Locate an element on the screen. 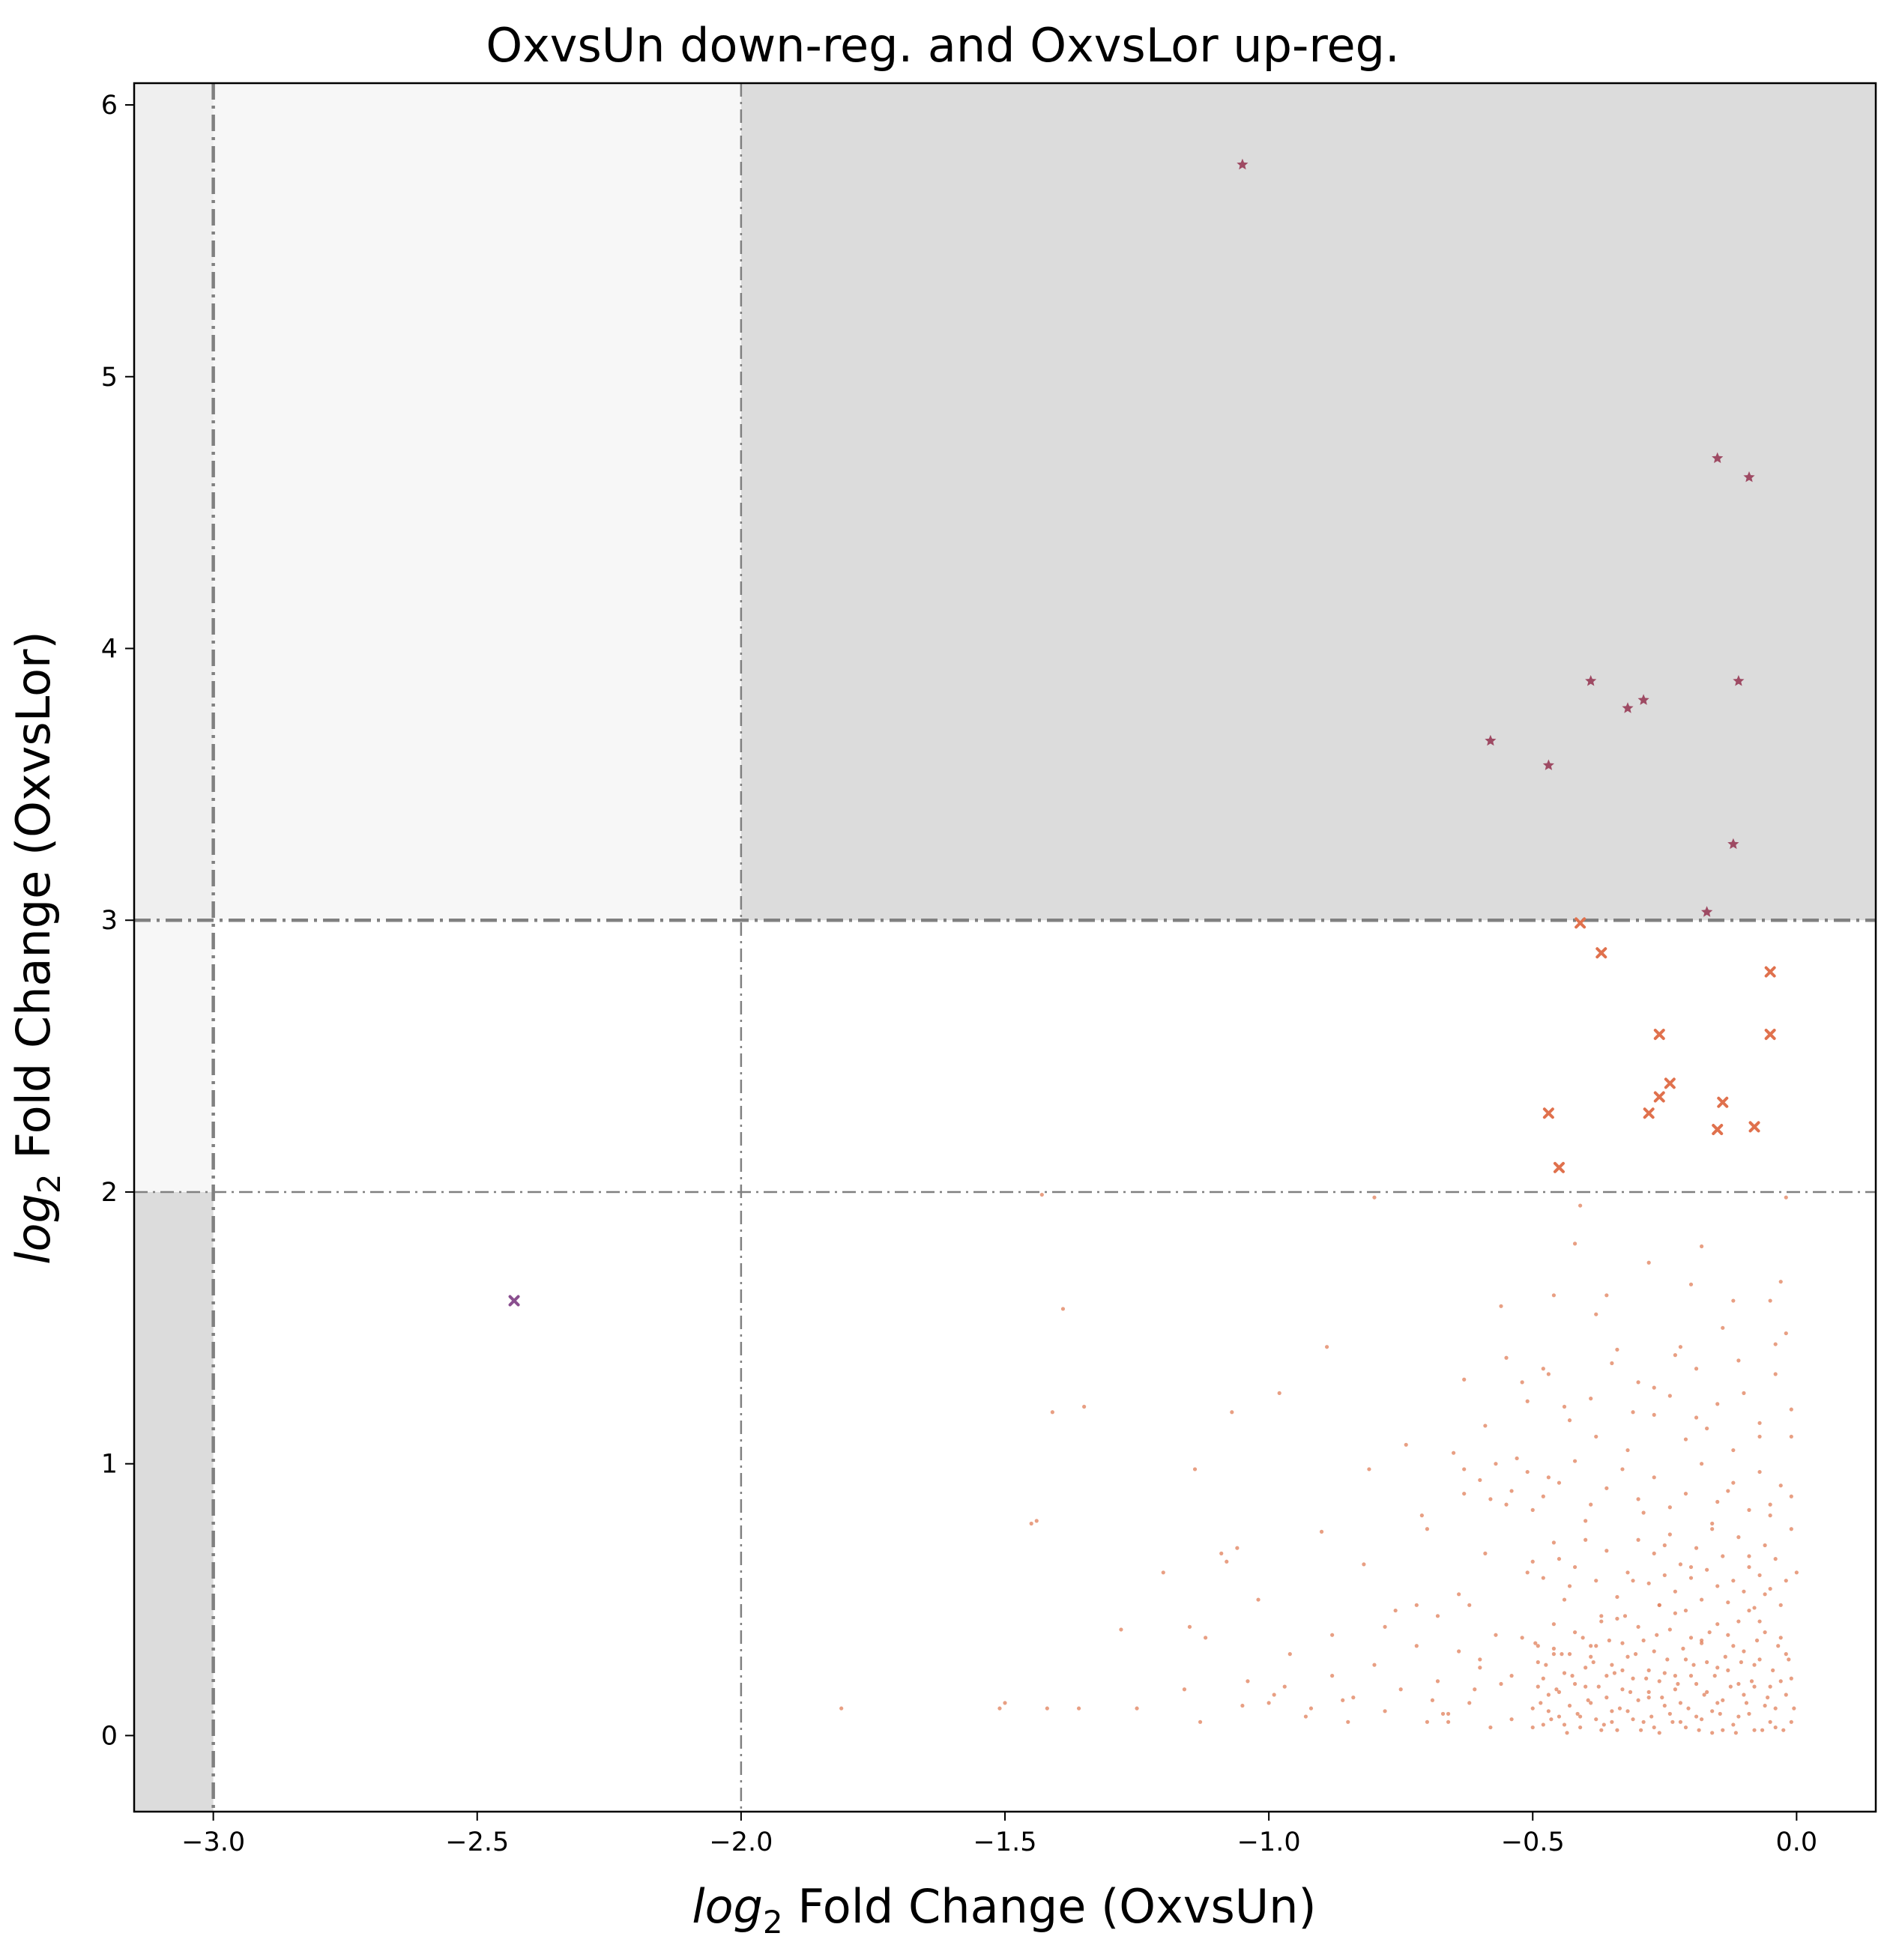 The image size is (1899, 1960). y-tick-label: 2 is located at coordinates (109, 1193).